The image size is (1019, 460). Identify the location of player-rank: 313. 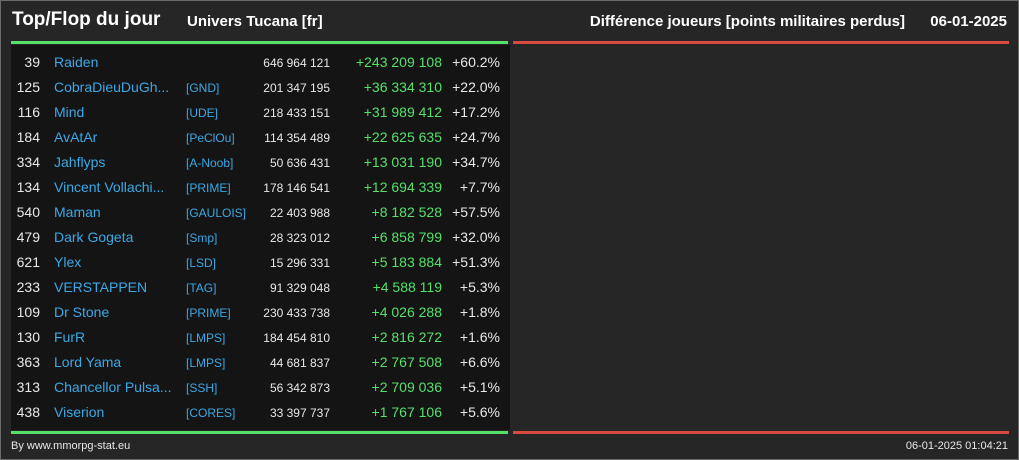
(28, 387).